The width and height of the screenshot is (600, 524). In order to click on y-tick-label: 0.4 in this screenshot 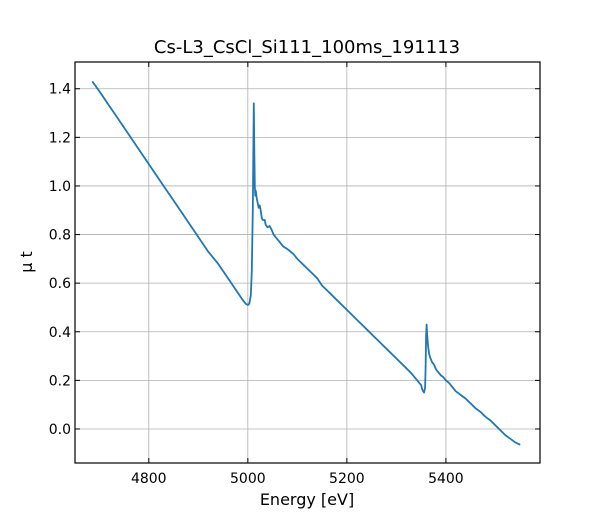, I will do `click(60, 333)`.